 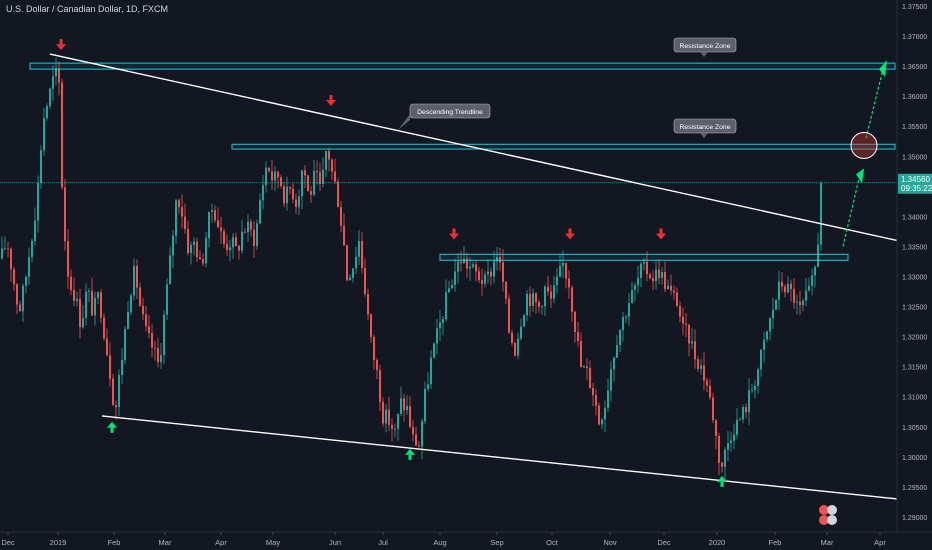 I want to click on event-flag-icon, so click(x=824, y=520).